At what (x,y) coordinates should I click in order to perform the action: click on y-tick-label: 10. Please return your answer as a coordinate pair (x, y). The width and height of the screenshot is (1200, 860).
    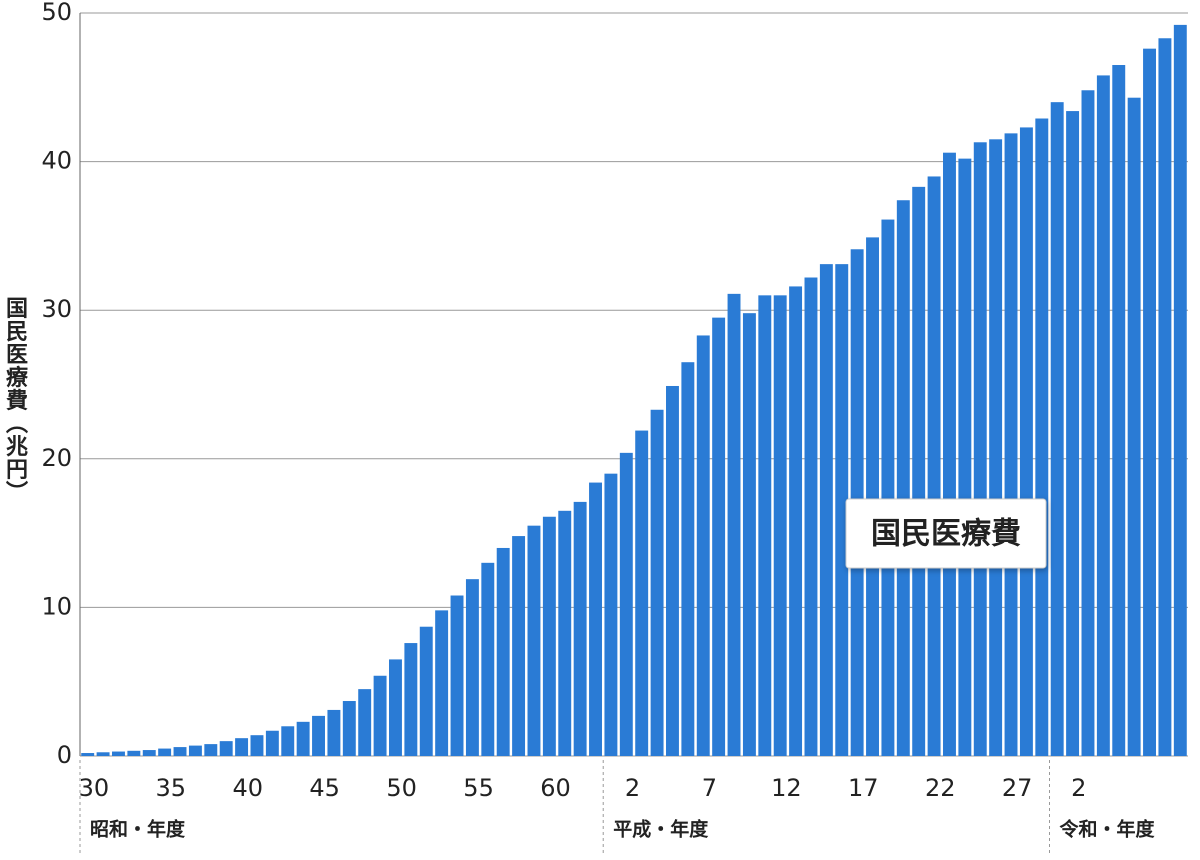
    Looking at the image, I should click on (56, 606).